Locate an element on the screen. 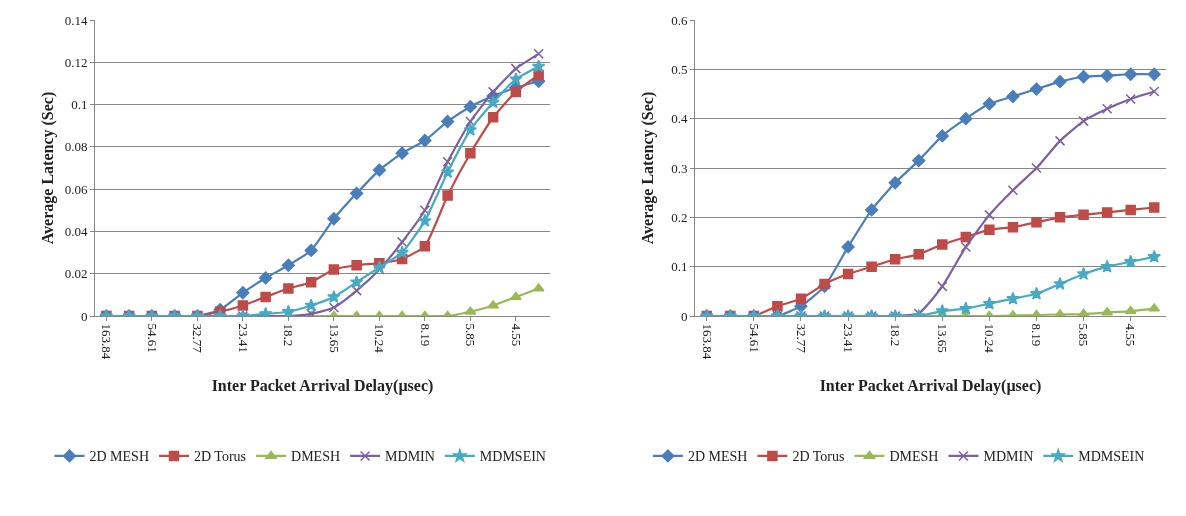 The height and width of the screenshot is (516, 1186). y-tick-label: 0.3 is located at coordinates (679, 168).